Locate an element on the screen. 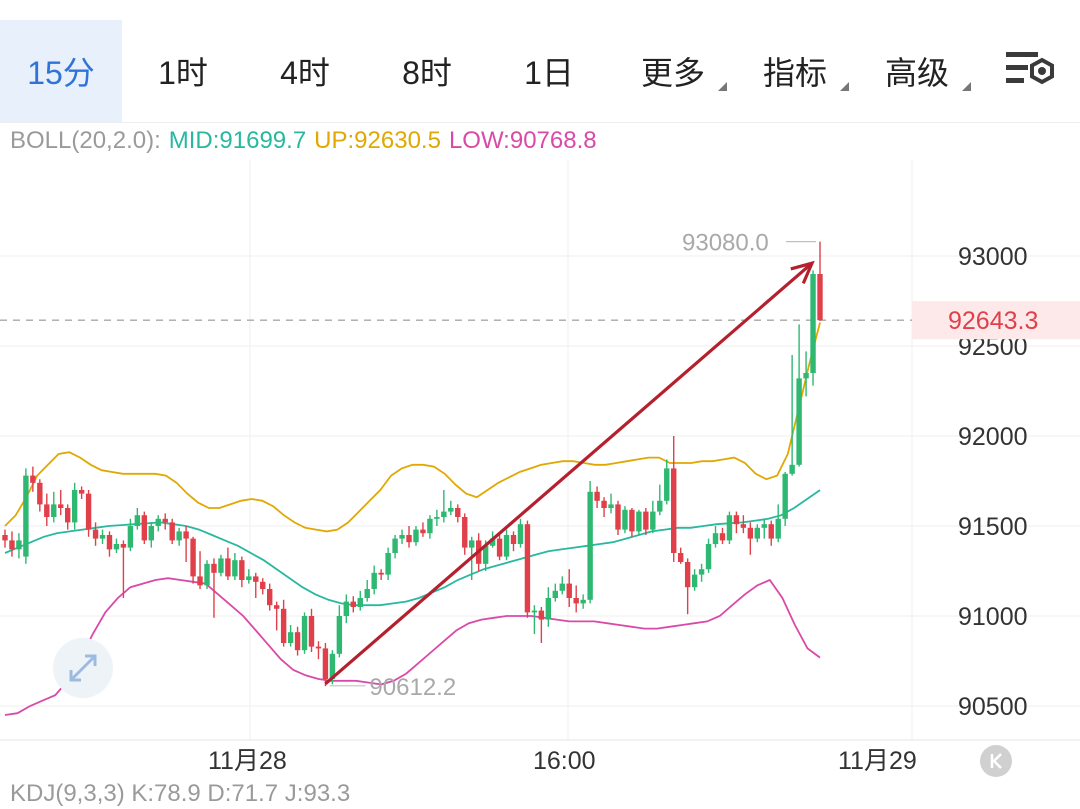  boll-up-value: UP:92630.5 is located at coordinates (377, 140).